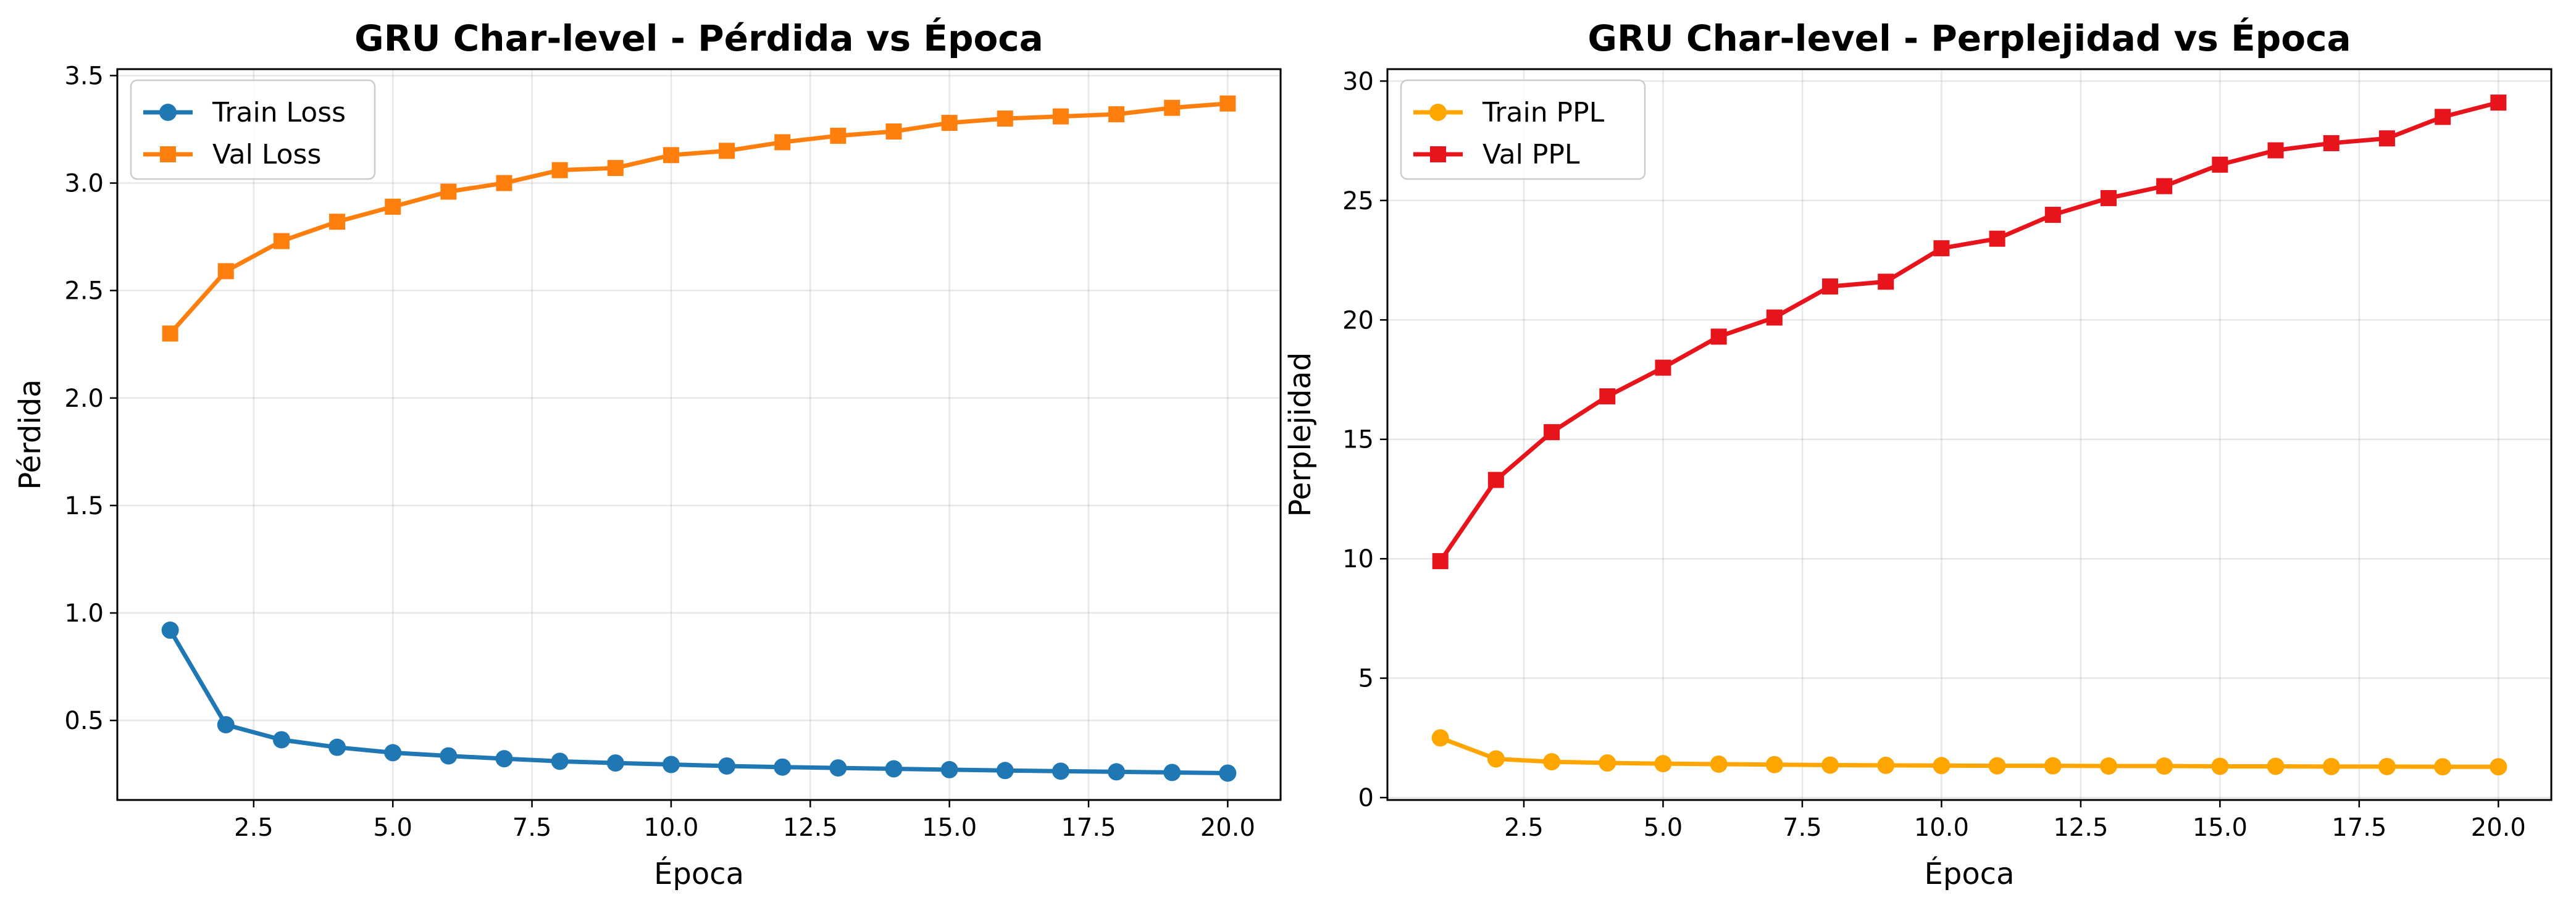 The width and height of the screenshot is (2576, 908). Describe the element at coordinates (1089, 828) in the screenshot. I see `loss-x-tick-label: 17.5` at that location.